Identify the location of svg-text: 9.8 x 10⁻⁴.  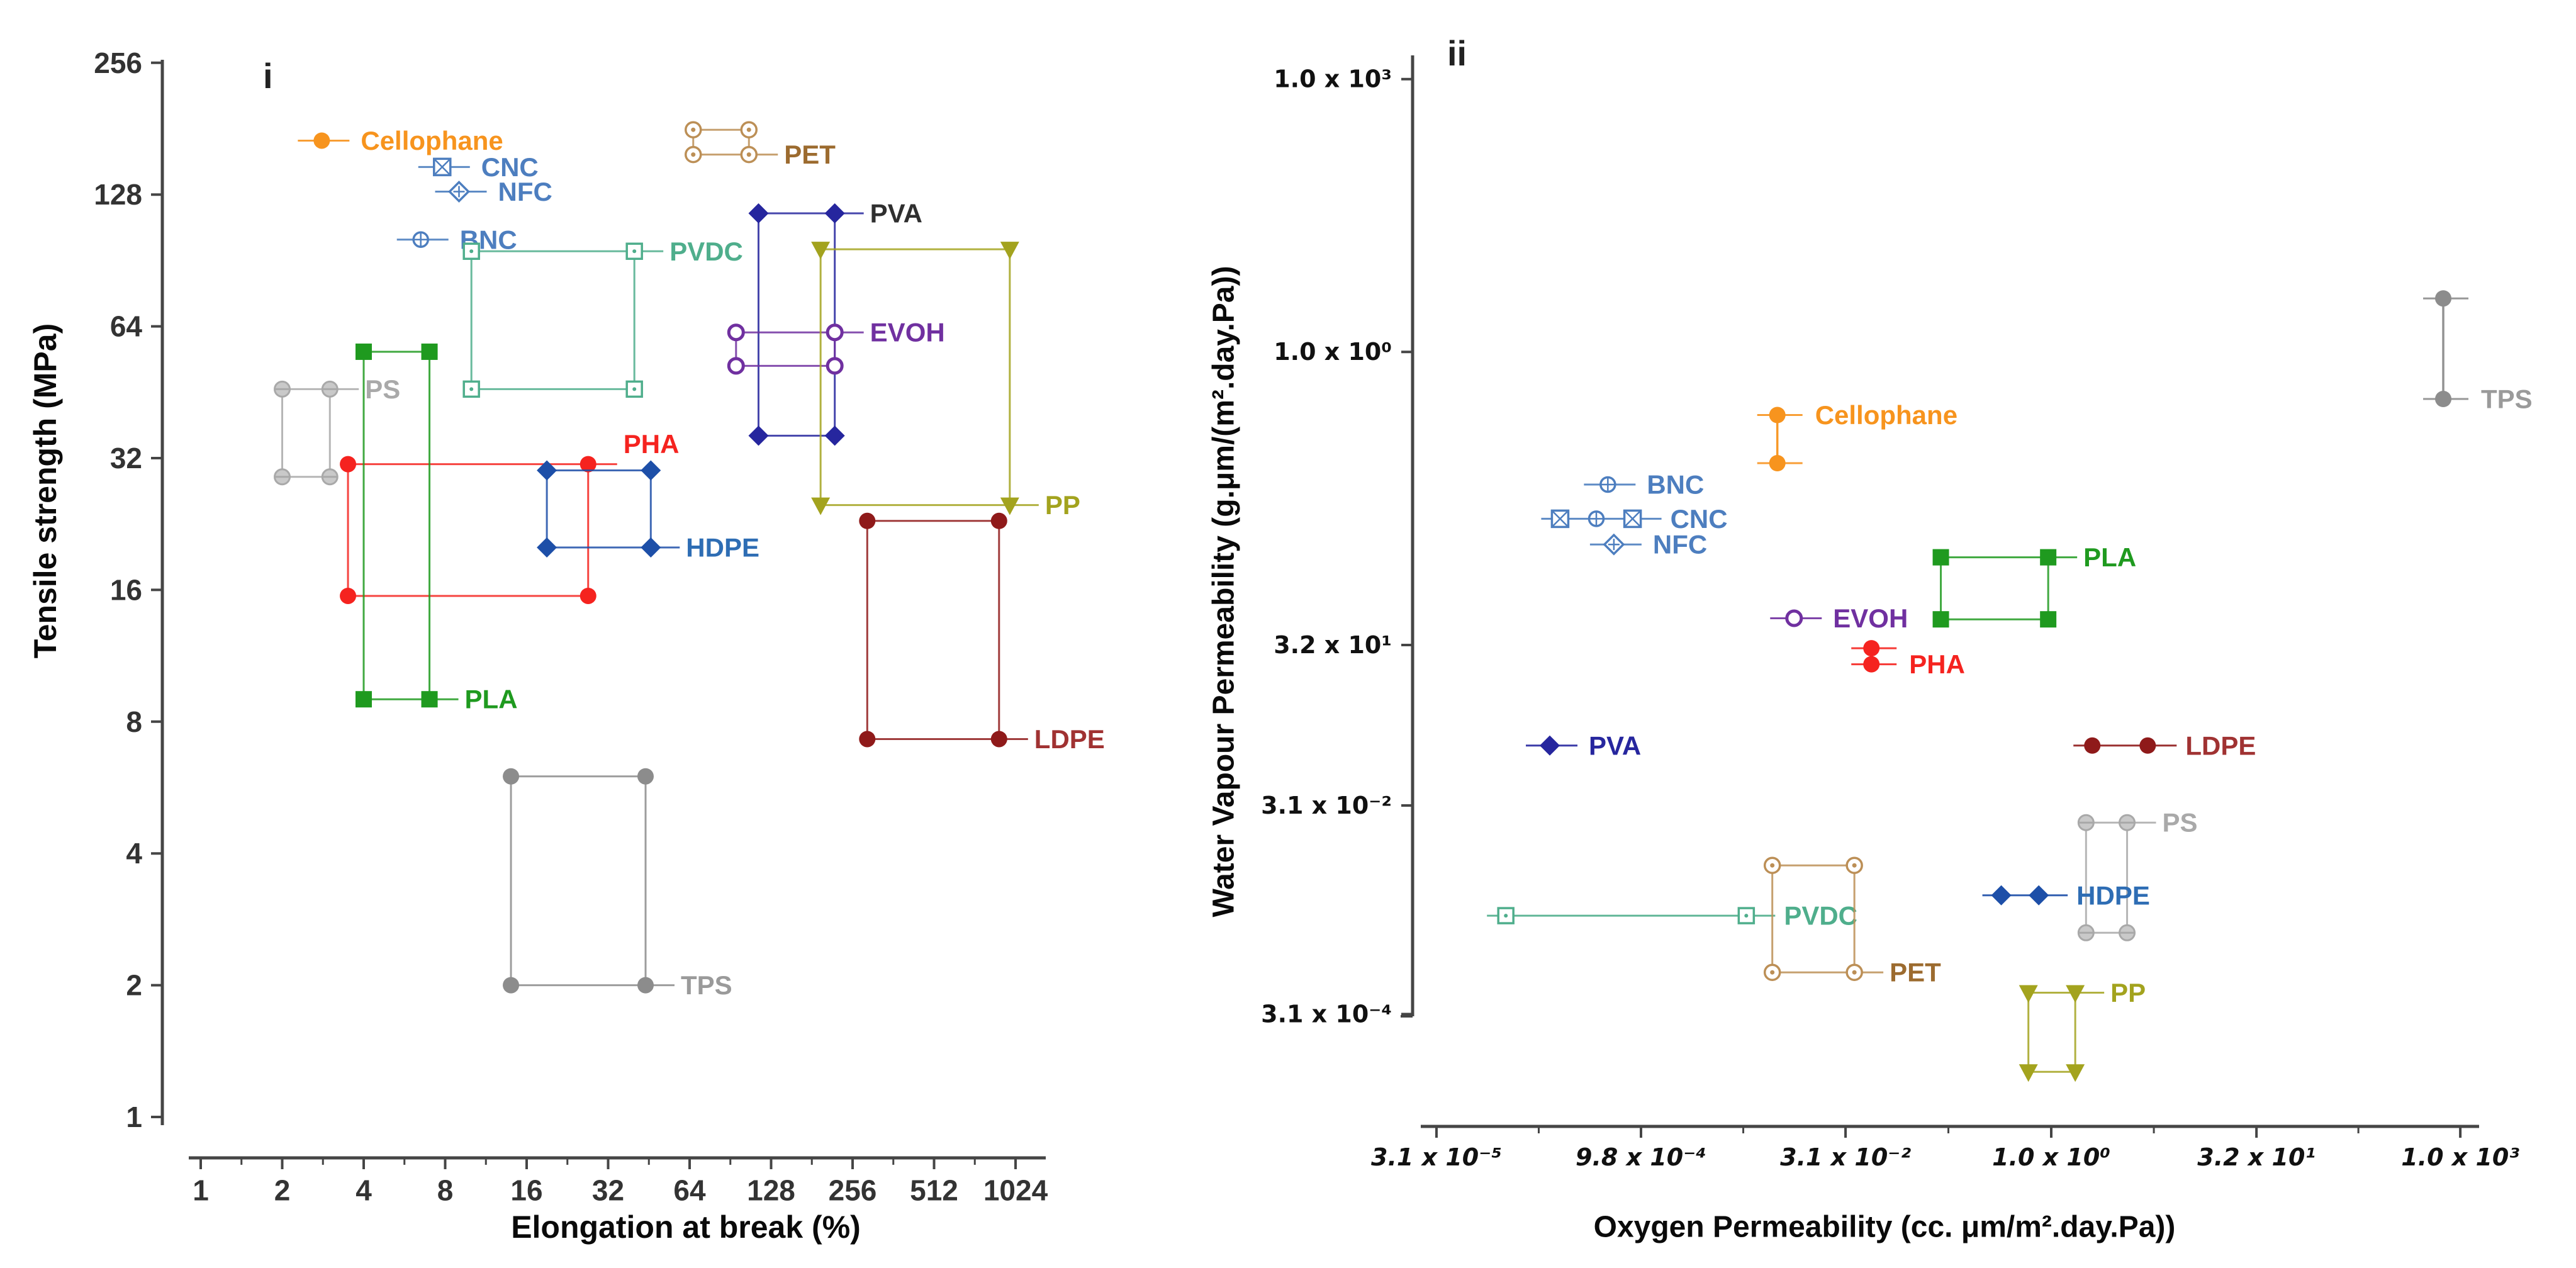
(1641, 1157).